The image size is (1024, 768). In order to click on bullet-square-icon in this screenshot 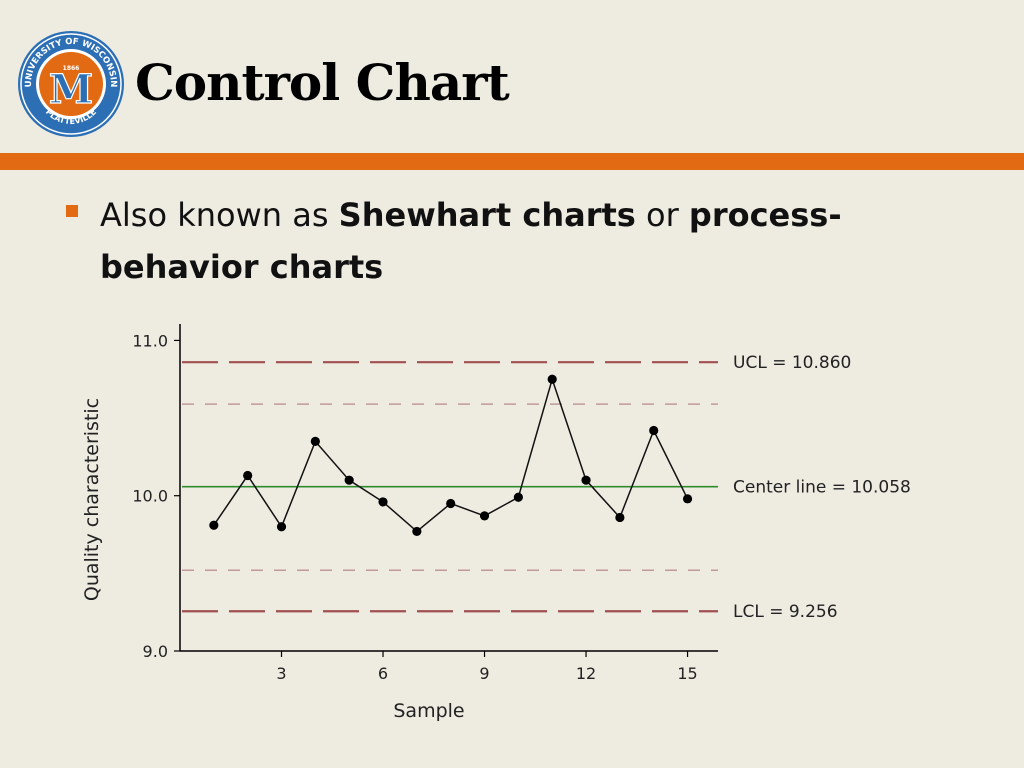, I will do `click(72, 211)`.